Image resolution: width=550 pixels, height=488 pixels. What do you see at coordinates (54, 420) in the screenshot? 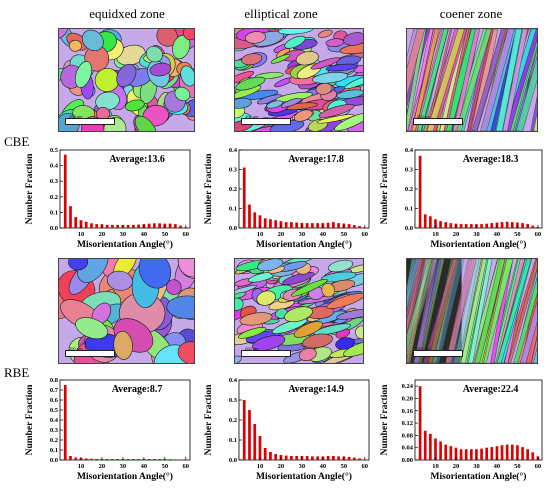
I see `y-tick-label: 0.4` at bounding box center [54, 420].